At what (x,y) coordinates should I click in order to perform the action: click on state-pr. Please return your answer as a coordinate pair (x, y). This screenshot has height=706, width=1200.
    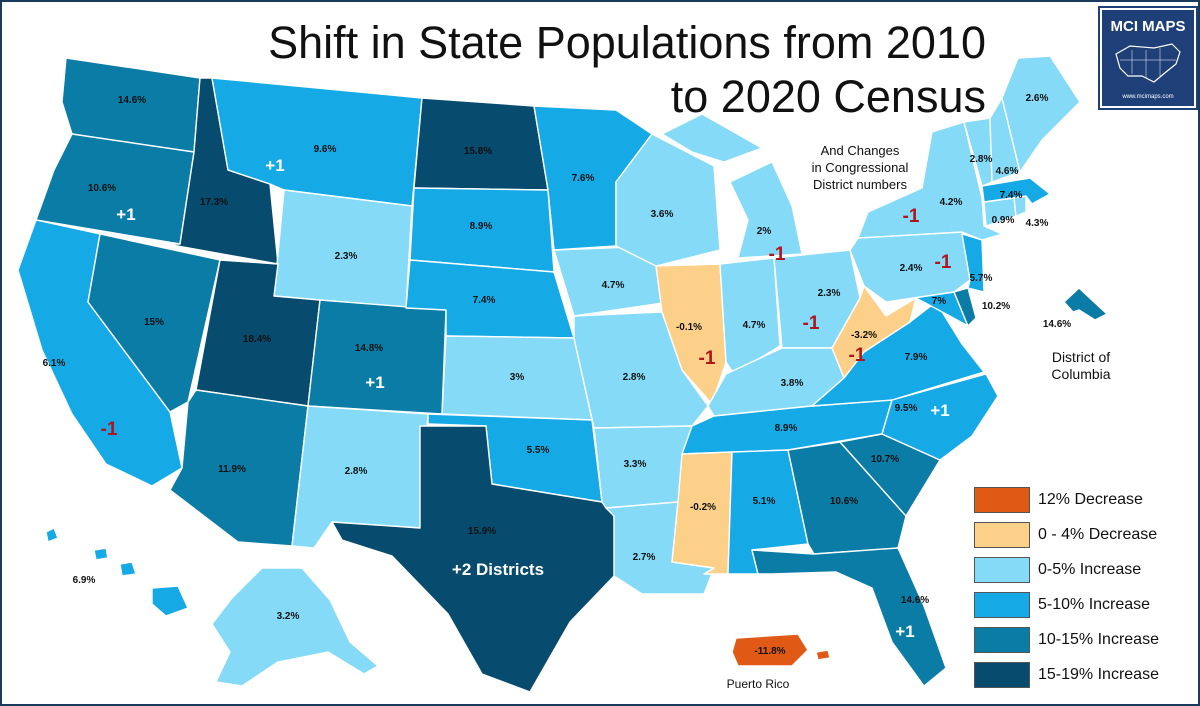
    Looking at the image, I should click on (770, 650).